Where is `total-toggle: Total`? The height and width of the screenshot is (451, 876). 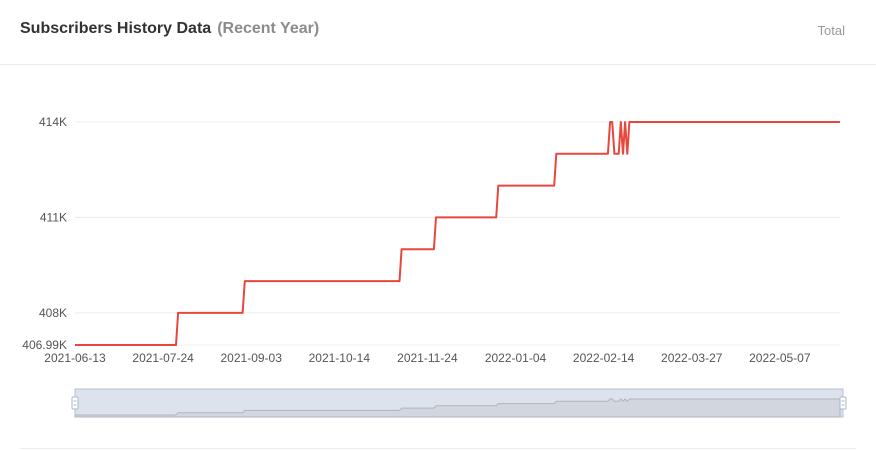
total-toggle: Total is located at coordinates (831, 30).